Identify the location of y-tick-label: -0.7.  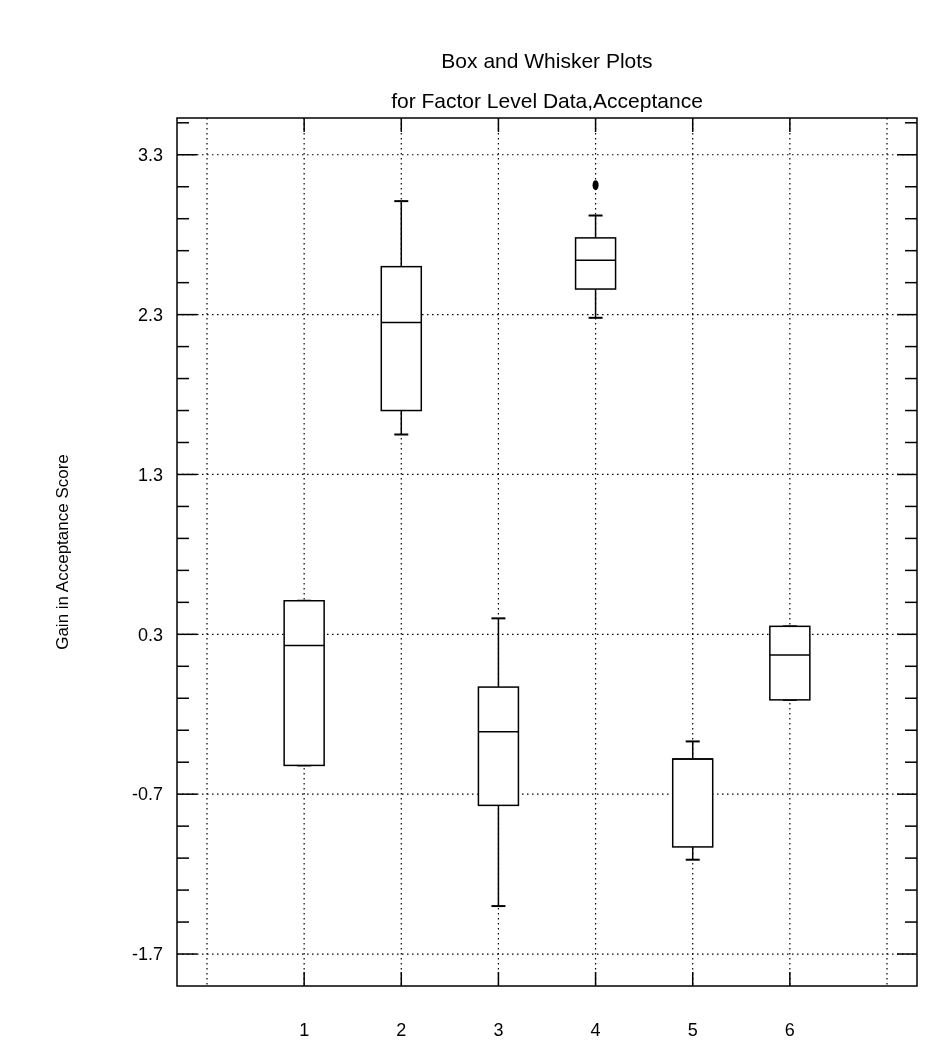
(147, 794).